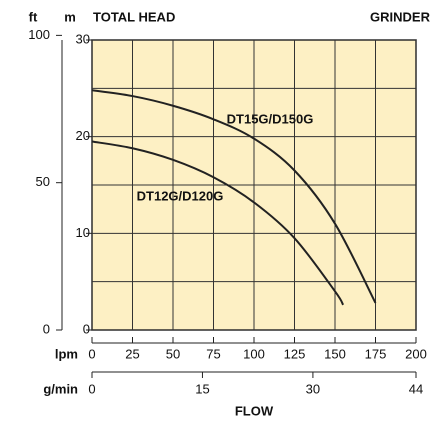  What do you see at coordinates (416, 388) in the screenshot?
I see `x2-tick-label: 44` at bounding box center [416, 388].